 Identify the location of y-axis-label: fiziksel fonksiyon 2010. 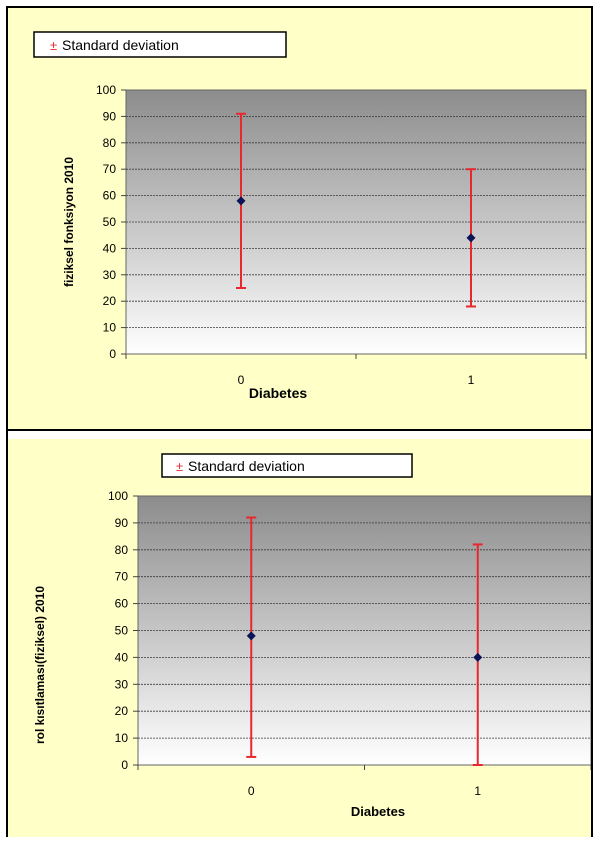
(69, 222).